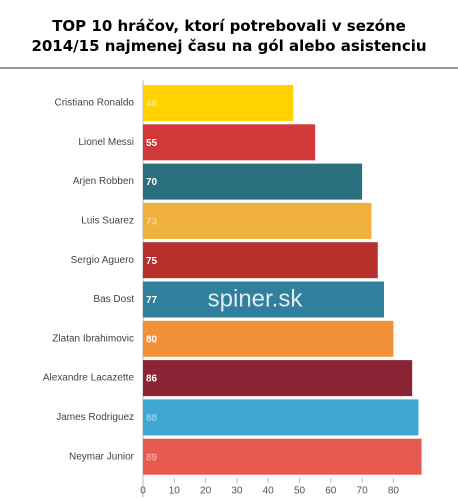  I want to click on category-label: Bas Dost, so click(113, 299).